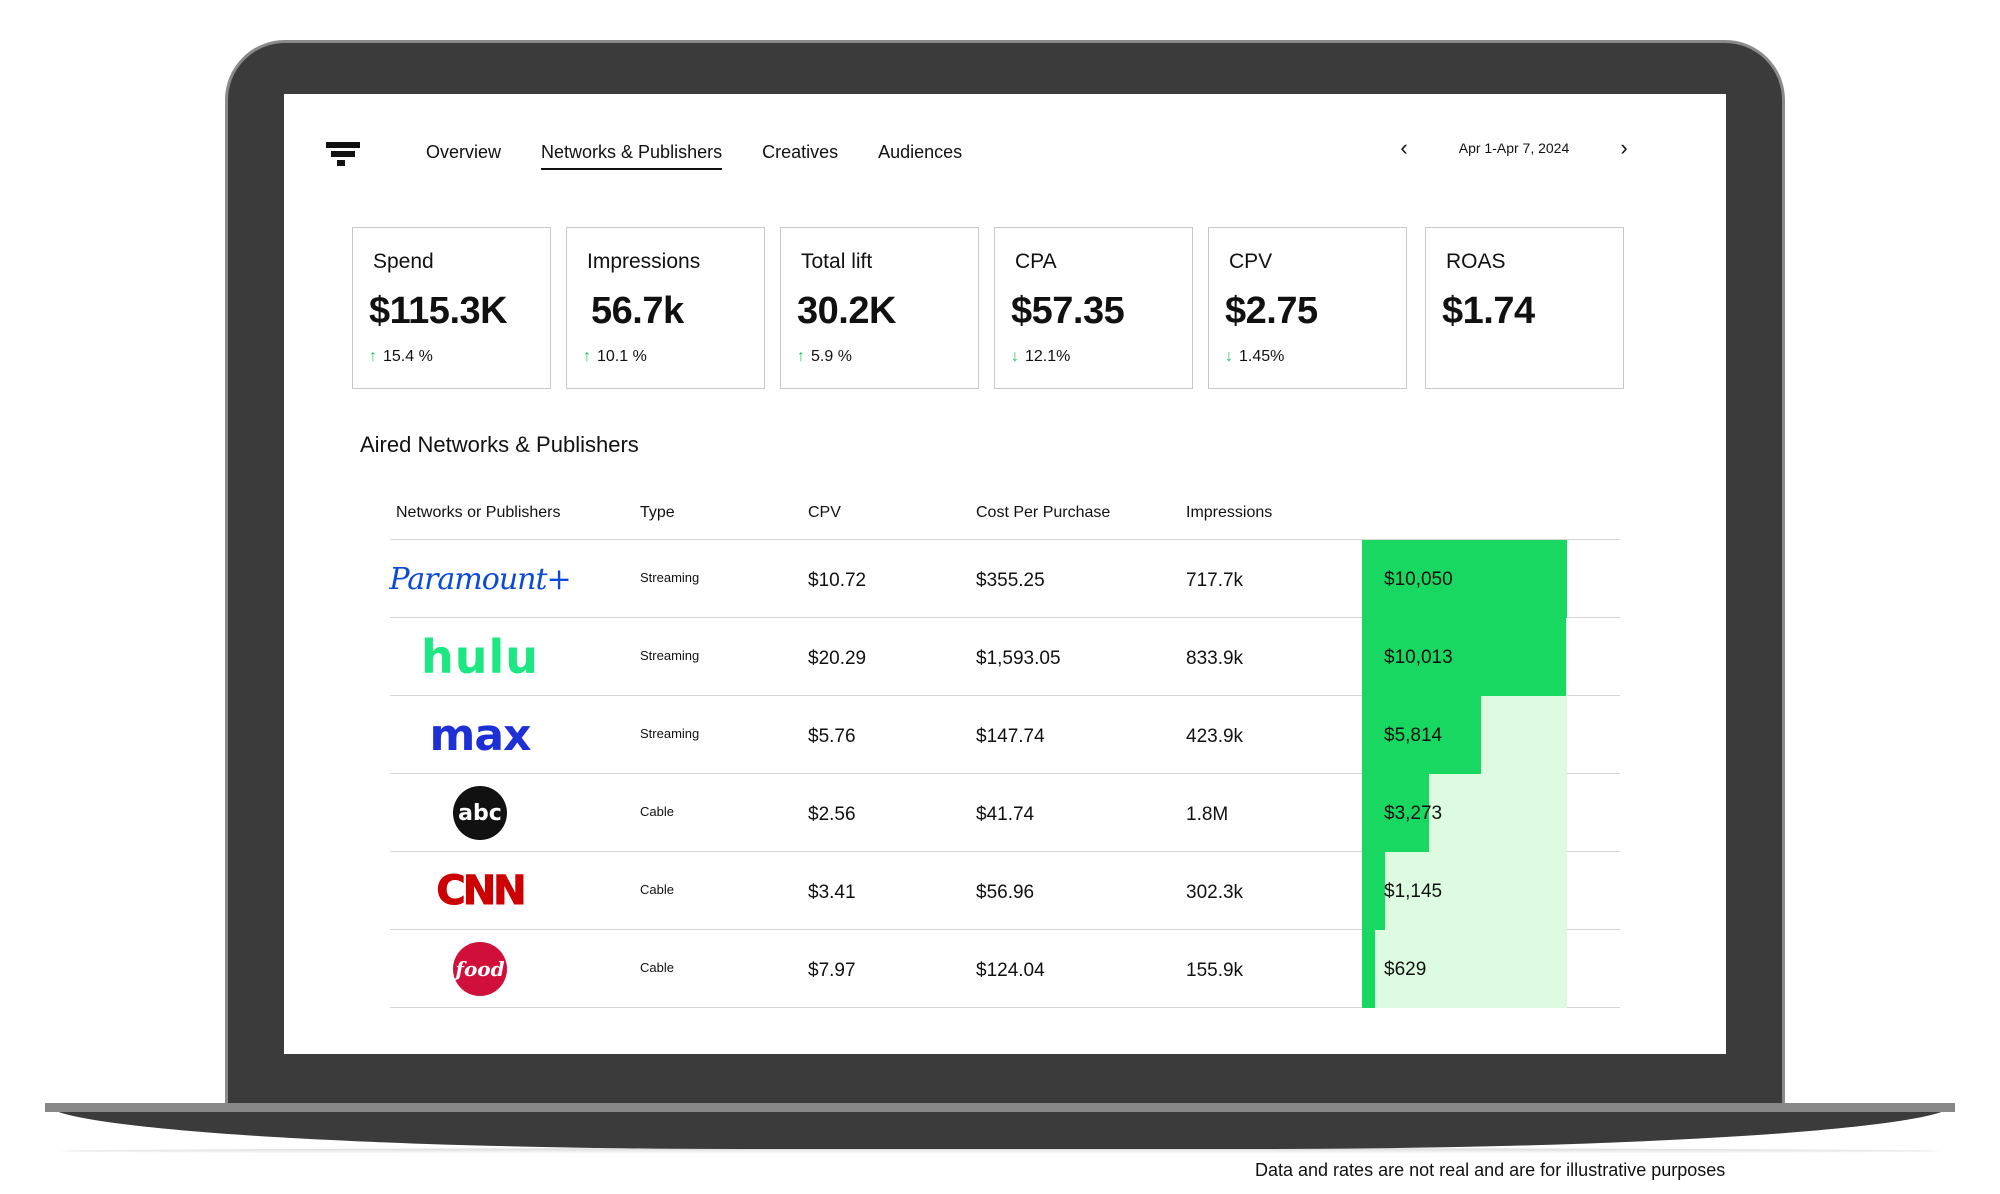 Image resolution: width=2000 pixels, height=1194 pixels. Describe the element at coordinates (480, 579) in the screenshot. I see `paramount-plus-logo-icon: Paramount+` at that location.